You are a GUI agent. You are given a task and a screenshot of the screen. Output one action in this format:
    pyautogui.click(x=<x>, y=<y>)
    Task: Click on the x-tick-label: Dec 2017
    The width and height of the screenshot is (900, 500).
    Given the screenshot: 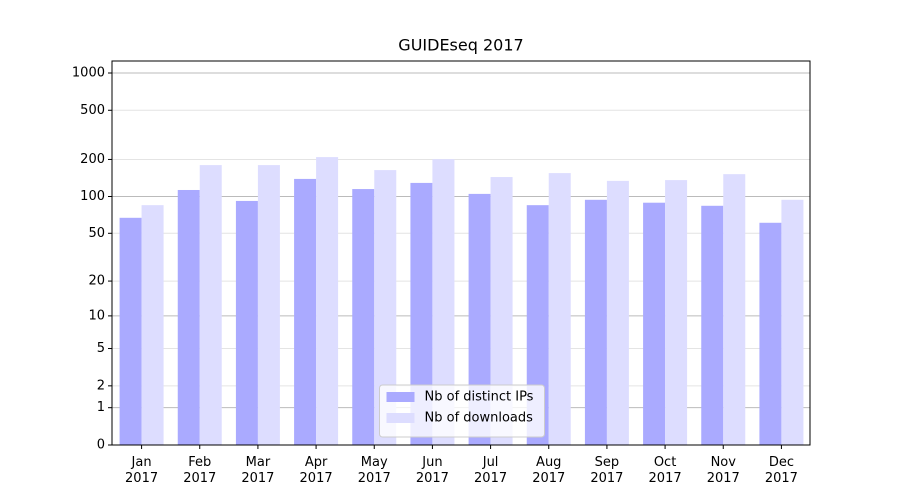 What is the action you would take?
    pyautogui.click(x=781, y=470)
    